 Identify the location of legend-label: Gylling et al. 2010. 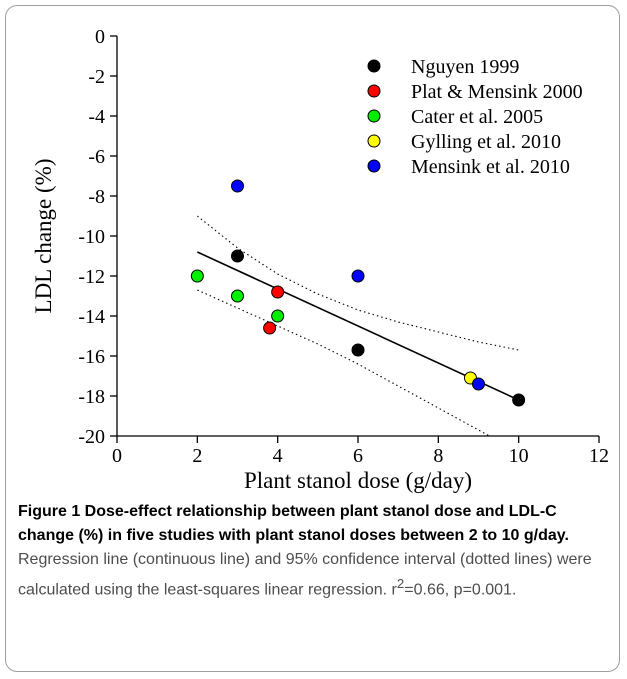
(486, 142).